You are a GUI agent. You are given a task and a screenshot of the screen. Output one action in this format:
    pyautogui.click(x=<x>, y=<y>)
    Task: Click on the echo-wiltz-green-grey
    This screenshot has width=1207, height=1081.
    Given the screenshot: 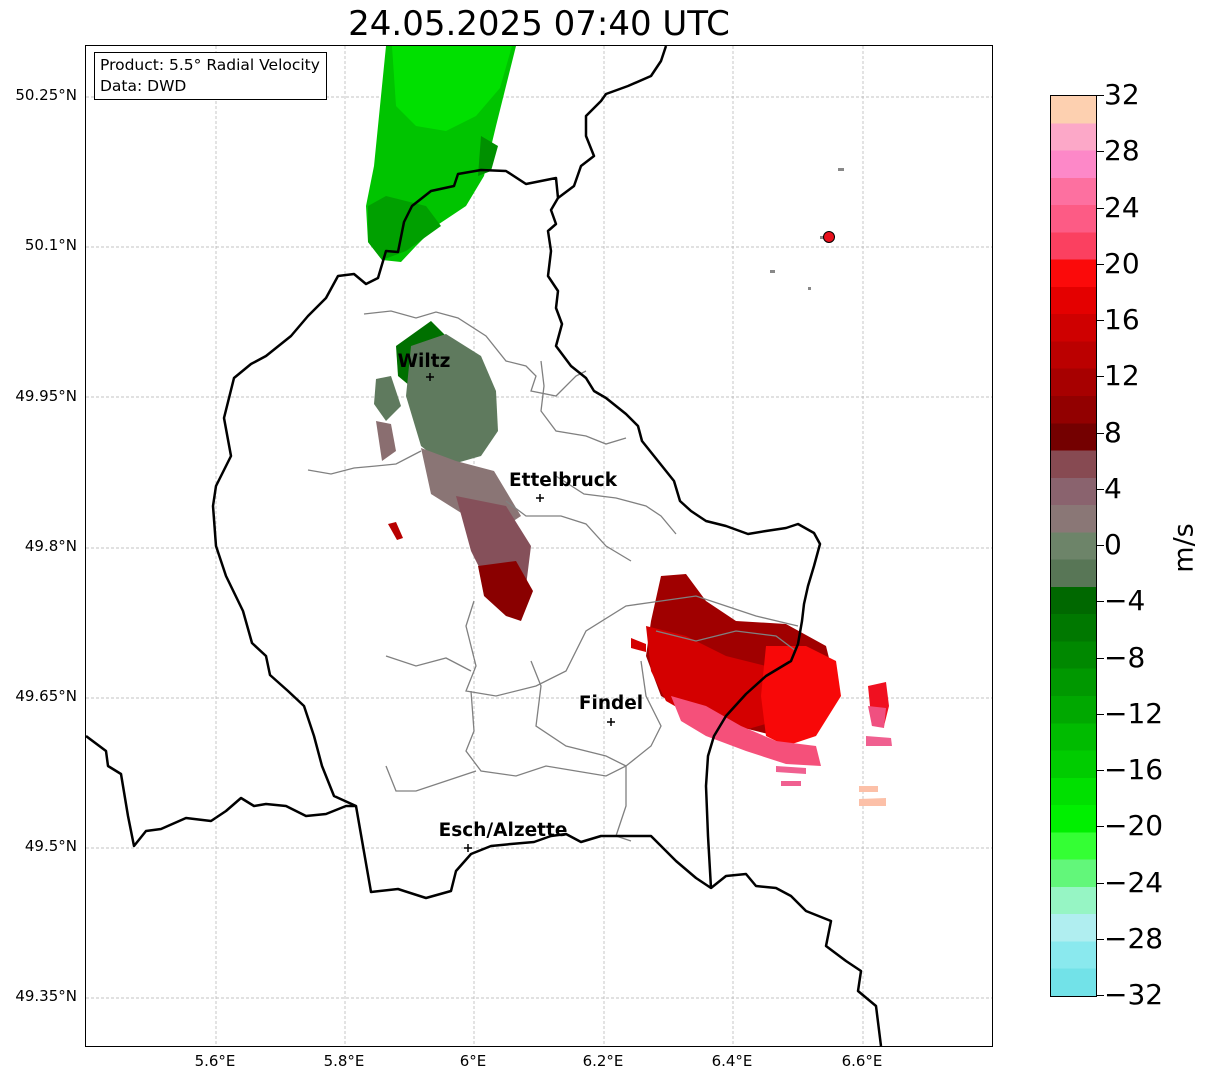 What is the action you would take?
    pyautogui.click(x=452, y=400)
    